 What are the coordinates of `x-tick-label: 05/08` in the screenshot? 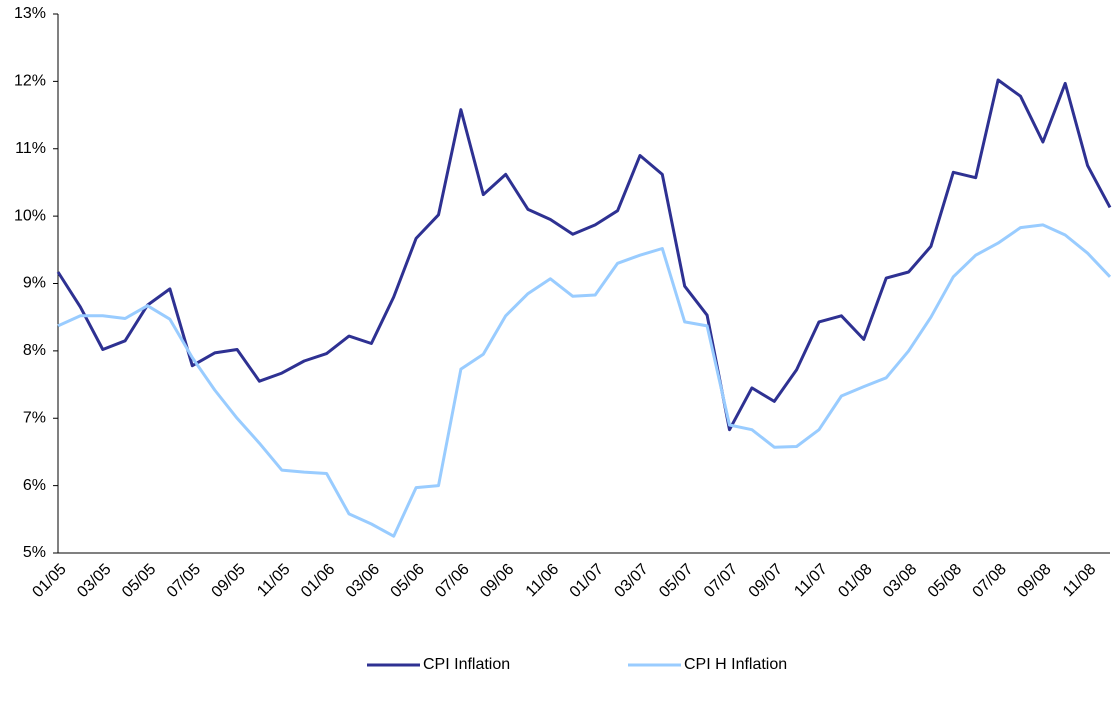 It's located at (945, 581).